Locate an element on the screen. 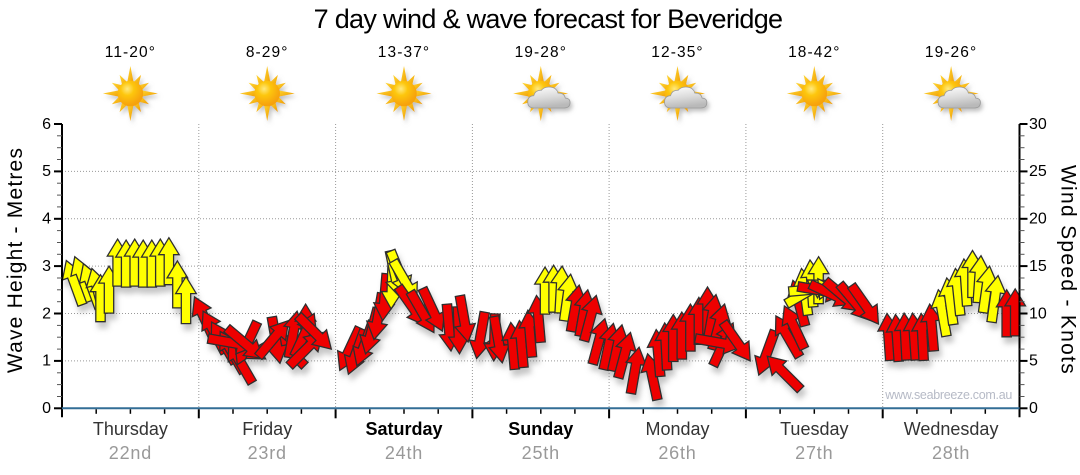 This screenshot has height=475, width=1080. svg-text:7 day wind & wave forecast for: 7 day wind & wave forecast for Beveridge is located at coordinates (548, 19).